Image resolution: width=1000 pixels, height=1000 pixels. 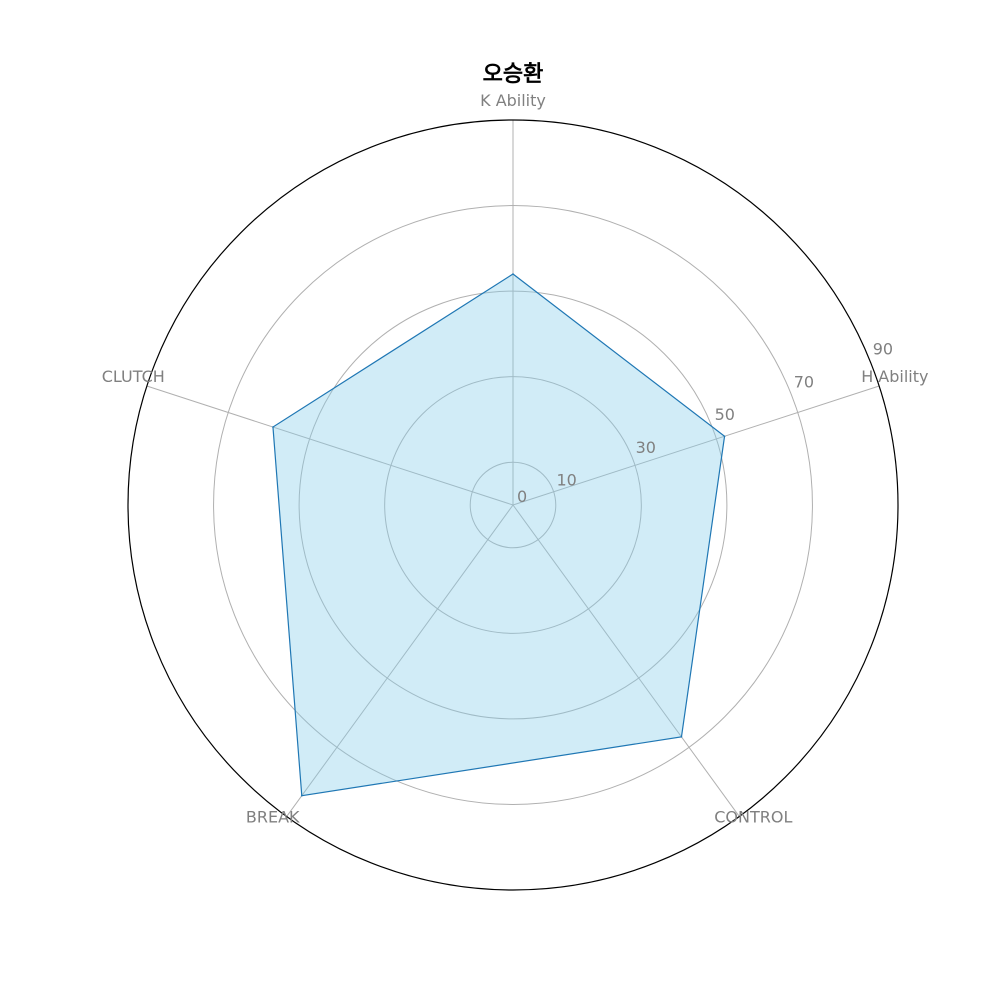 What do you see at coordinates (646, 447) in the screenshot?
I see `r-tick-label: 30` at bounding box center [646, 447].